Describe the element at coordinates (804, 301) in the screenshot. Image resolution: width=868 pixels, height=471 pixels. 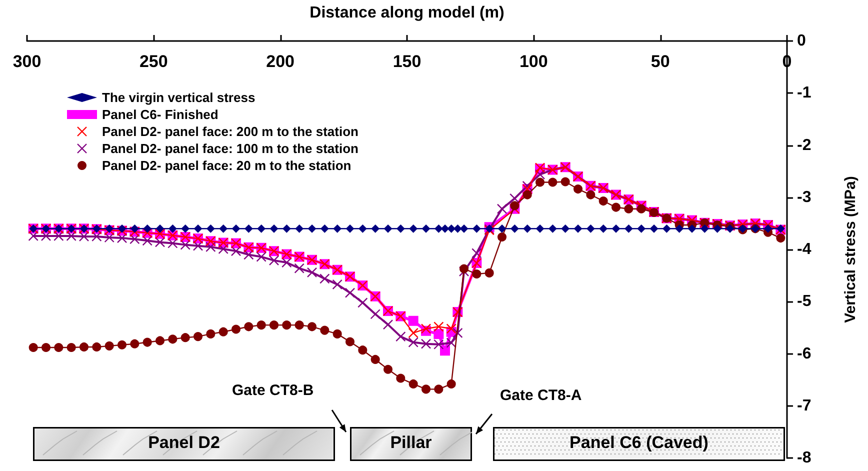
I see `y-tick-label: -5` at that location.